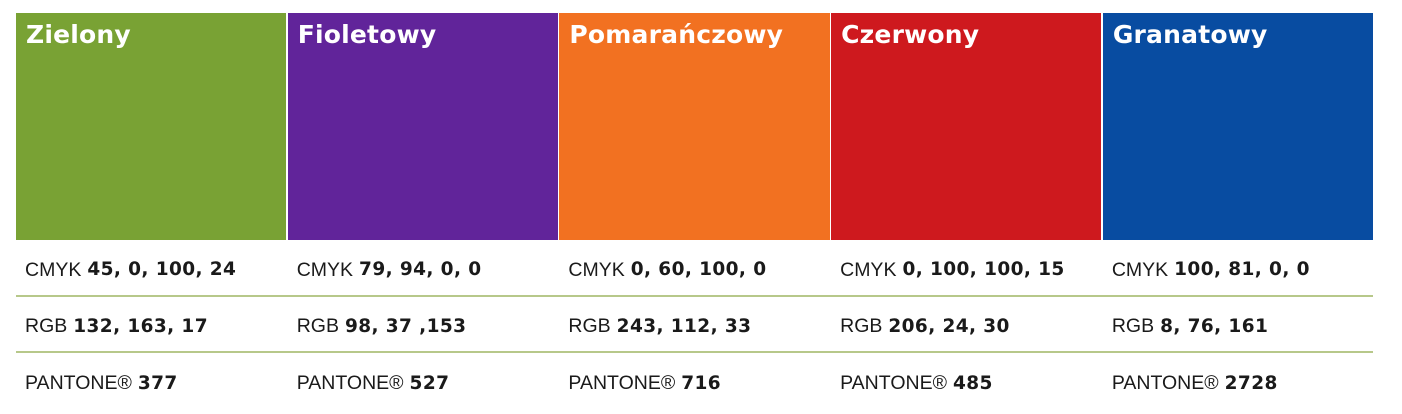  I want to click on pantone-cell: PANTONE® 485, so click(966, 381).